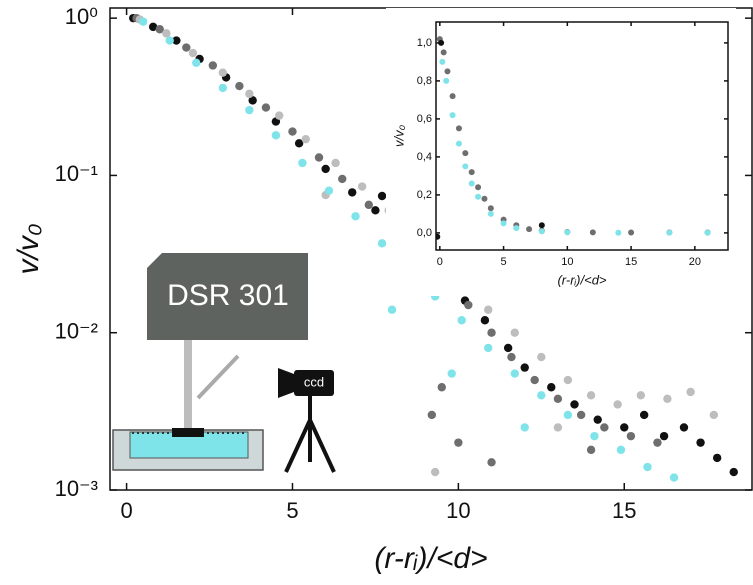 The image size is (753, 585). Describe the element at coordinates (631, 262) in the screenshot. I see `x-tick-label: 15` at that location.